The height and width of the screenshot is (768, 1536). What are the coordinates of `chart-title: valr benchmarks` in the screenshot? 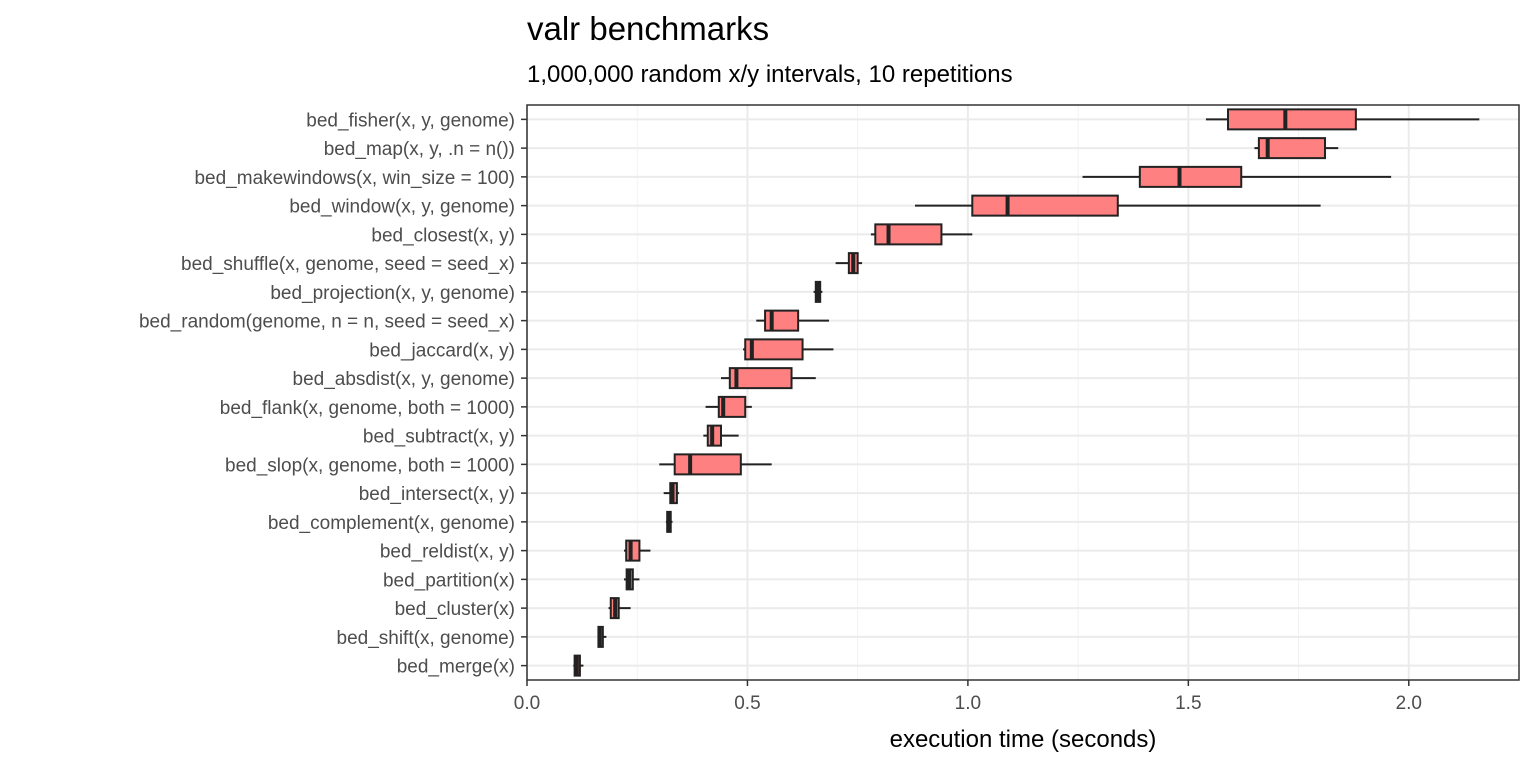 It's located at (648, 28).